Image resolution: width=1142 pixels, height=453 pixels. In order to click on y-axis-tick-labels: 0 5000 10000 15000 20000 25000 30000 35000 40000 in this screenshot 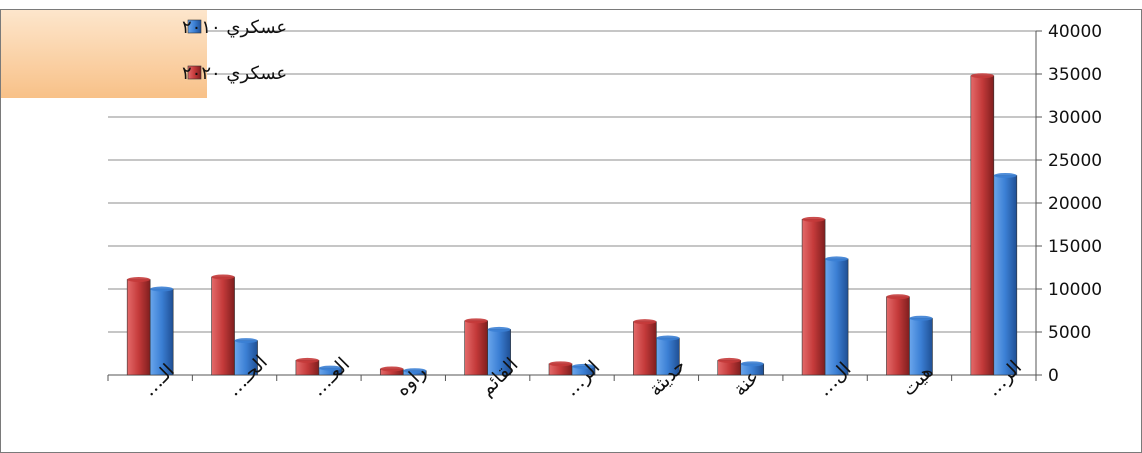, I will do `click(1075, 204)`.